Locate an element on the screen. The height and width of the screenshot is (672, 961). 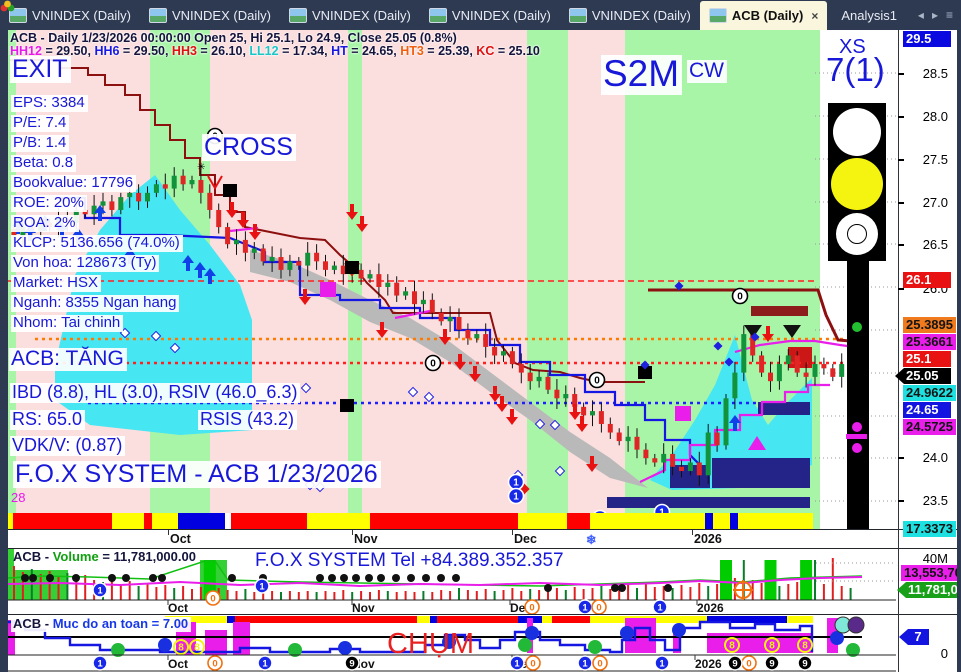
traffic-light-pole is located at coordinates (858, 395).